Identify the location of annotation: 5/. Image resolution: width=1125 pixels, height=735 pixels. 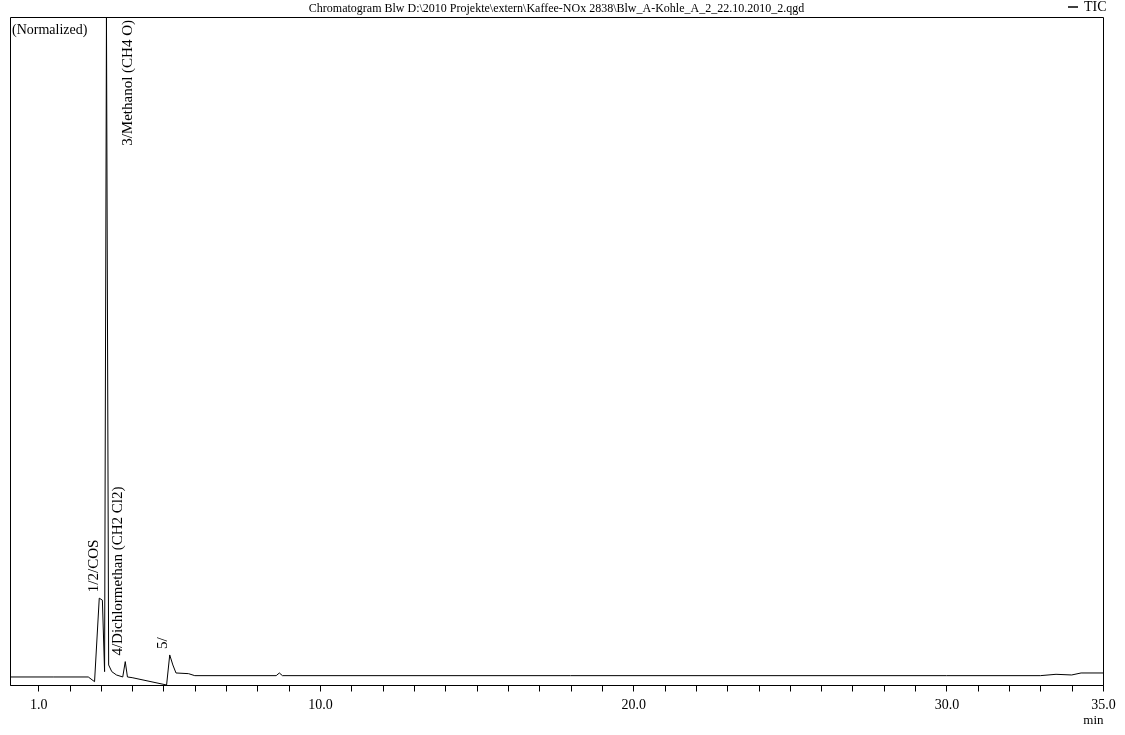
(161, 642).